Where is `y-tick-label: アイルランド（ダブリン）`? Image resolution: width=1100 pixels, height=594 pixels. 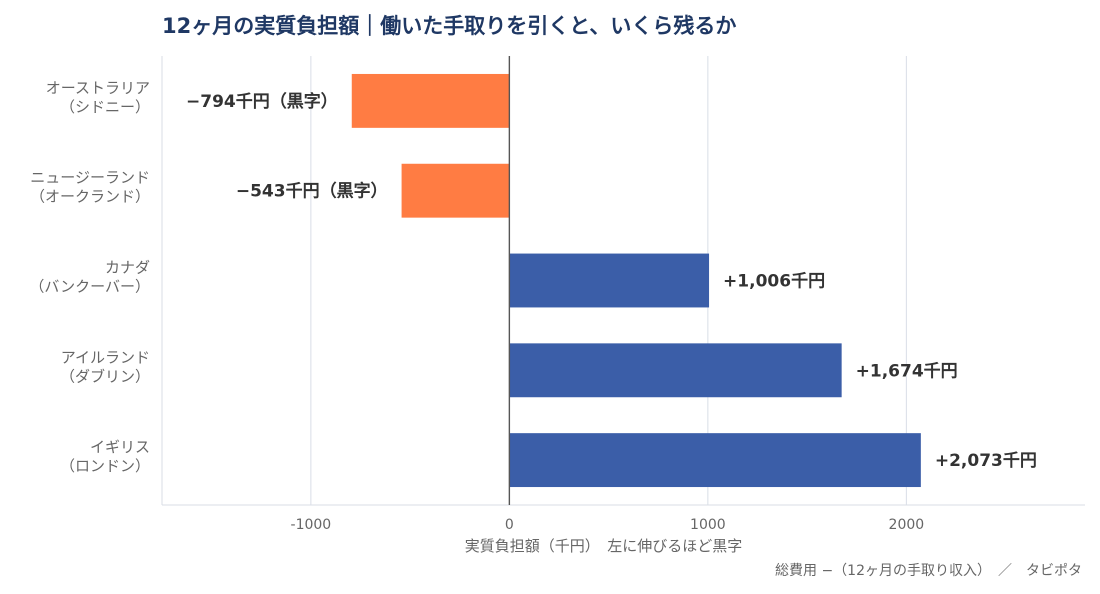 y-tick-label: アイルランド（ダブリン） is located at coordinates (105, 366).